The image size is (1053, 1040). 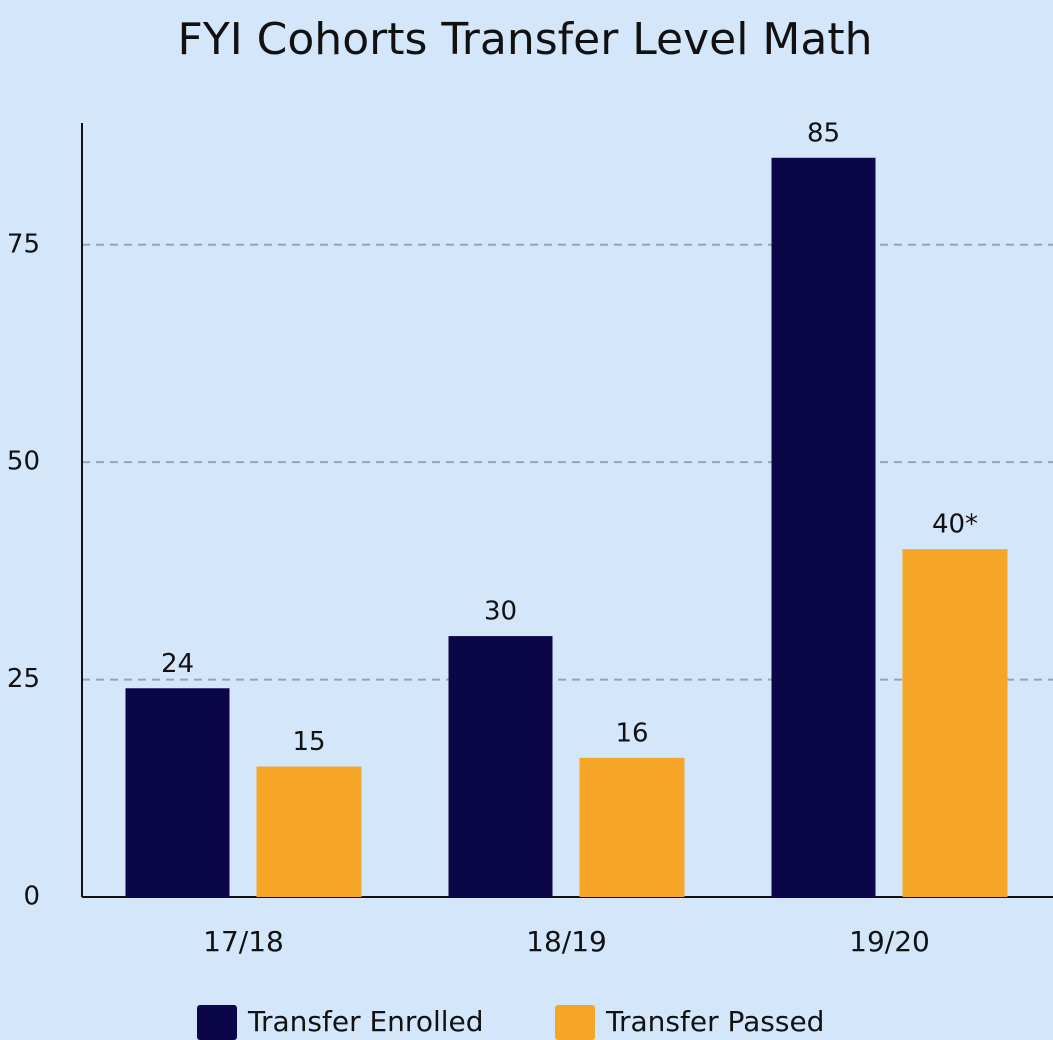 What do you see at coordinates (308, 742) in the screenshot?
I see `data-label: 15` at bounding box center [308, 742].